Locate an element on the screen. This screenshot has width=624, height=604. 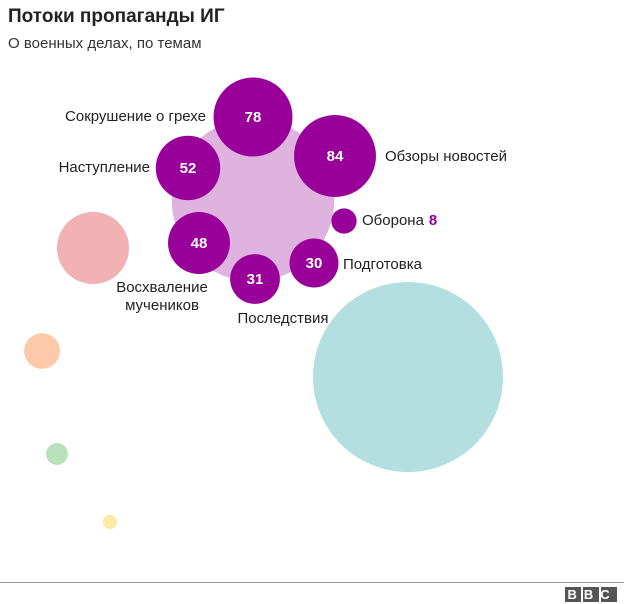
chart-title: Потоки пропаганды ИГ is located at coordinates (116, 16).